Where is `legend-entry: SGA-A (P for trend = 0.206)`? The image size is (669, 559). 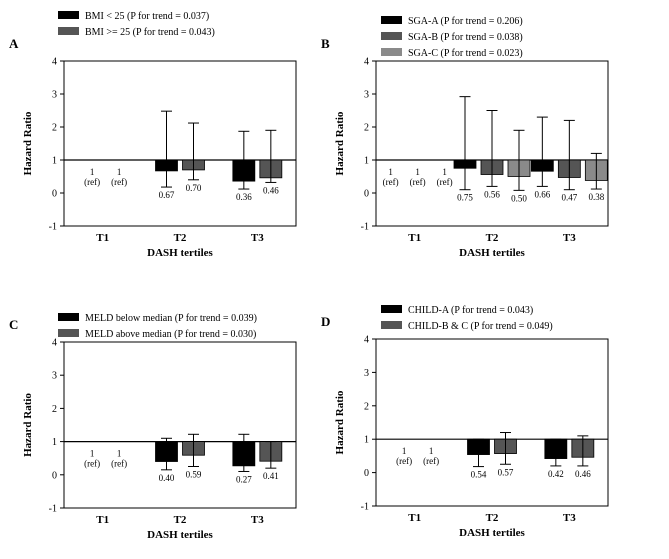 legend-entry: SGA-A (P for trend = 0.206) is located at coordinates (465, 21).